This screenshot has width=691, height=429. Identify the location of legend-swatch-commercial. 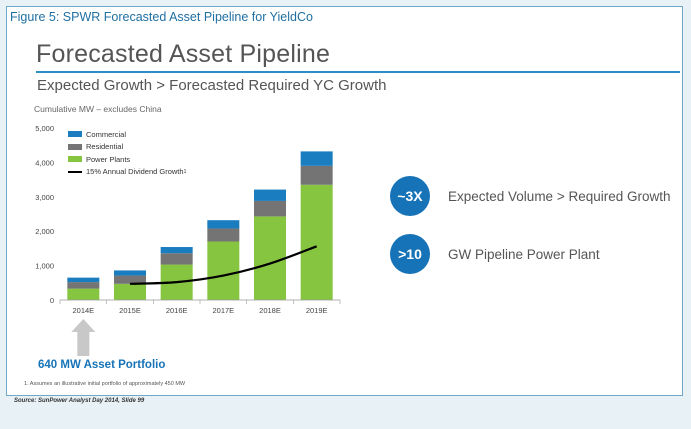
(75, 134).